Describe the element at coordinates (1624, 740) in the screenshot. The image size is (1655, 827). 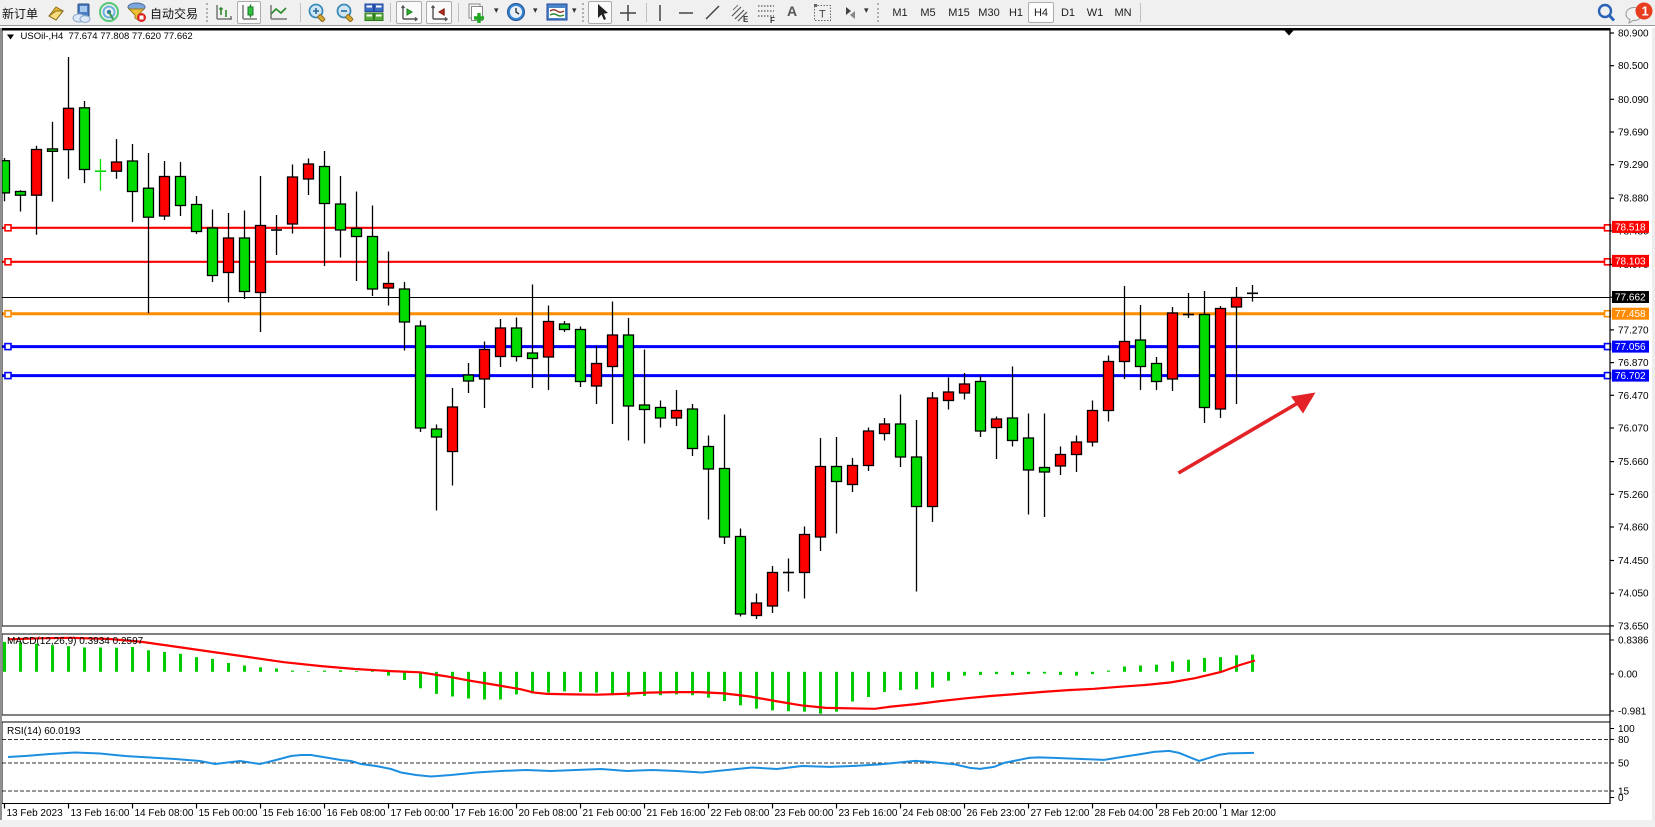
I see `svg-text: 80` at that location.